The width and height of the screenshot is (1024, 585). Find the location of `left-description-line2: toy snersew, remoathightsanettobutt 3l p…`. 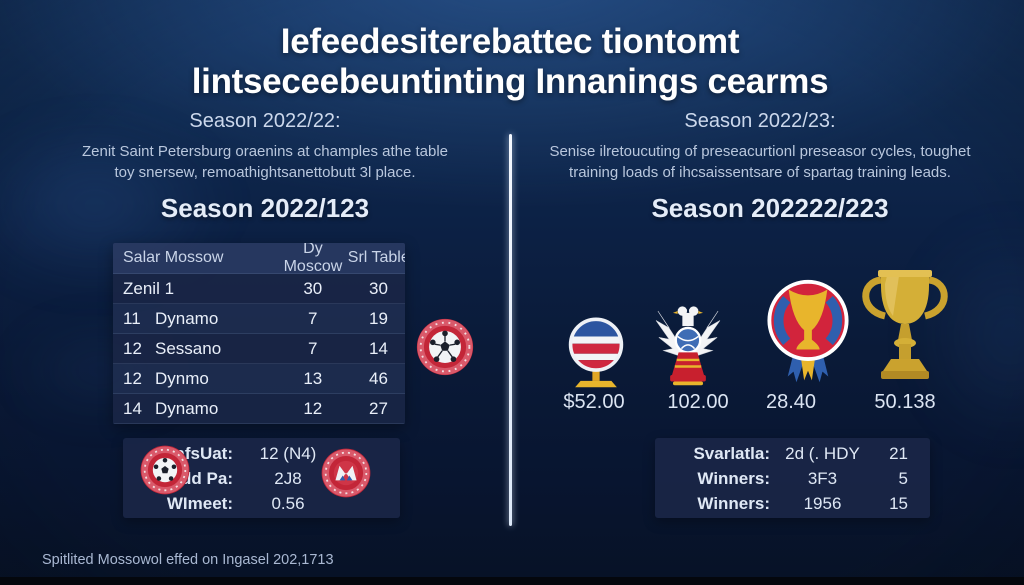

left-description-line2: toy snersew, remoathightsanettobutt 3l p… is located at coordinates (265, 172).